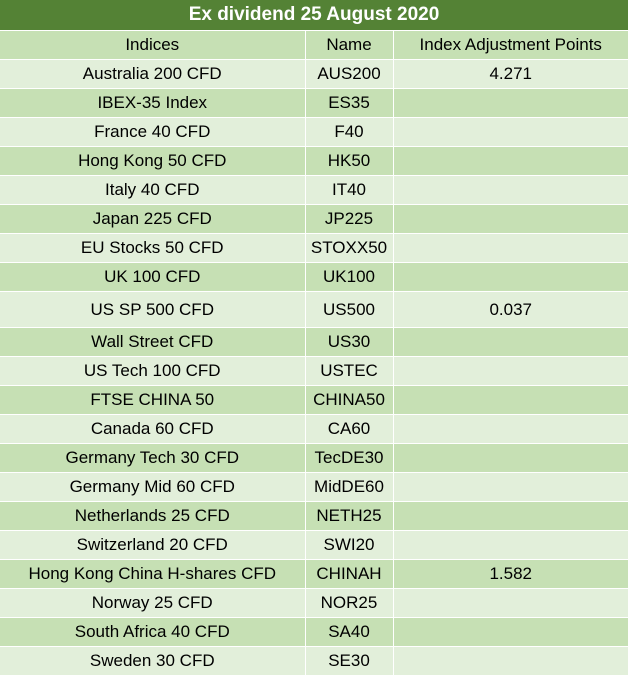 This screenshot has width=628, height=676. I want to click on table-row: Hong Kong China H-shares CFD CHINAH 1.582, so click(314, 574).